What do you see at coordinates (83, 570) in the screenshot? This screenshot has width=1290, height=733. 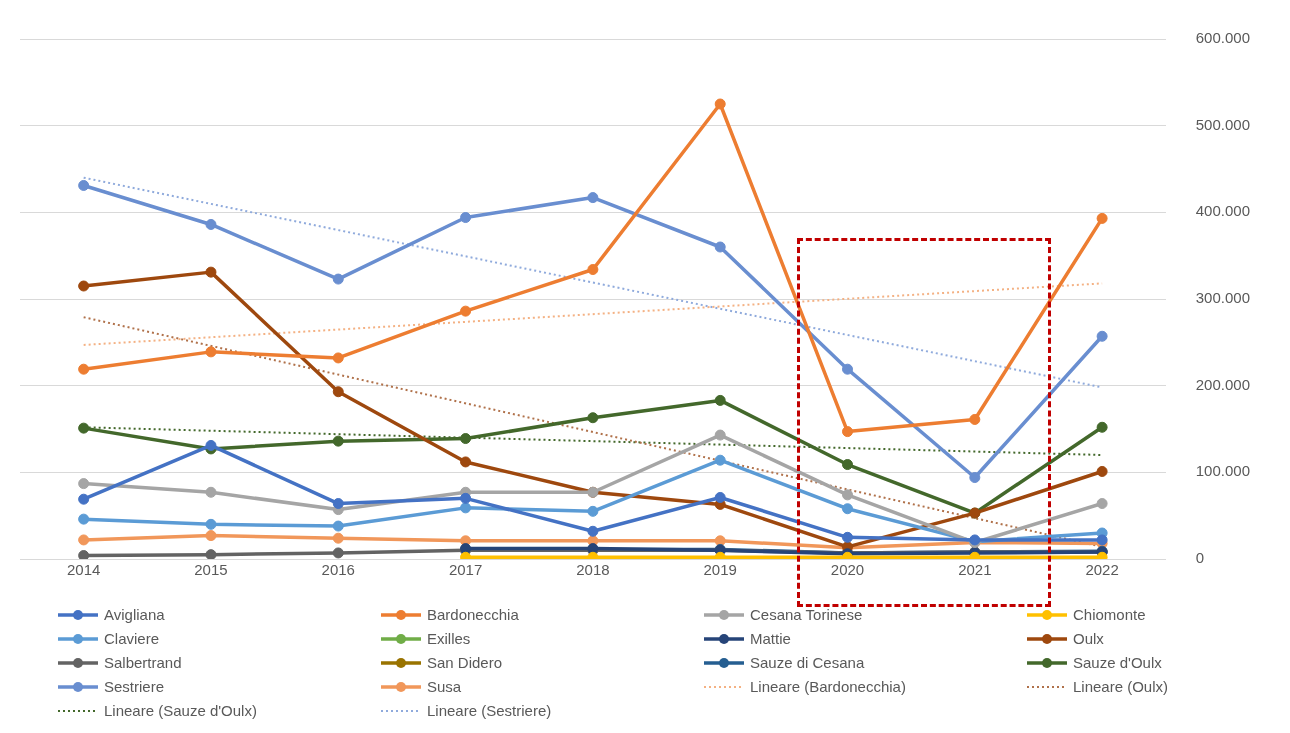 I see `x-tick-label: 2014` at bounding box center [83, 570].